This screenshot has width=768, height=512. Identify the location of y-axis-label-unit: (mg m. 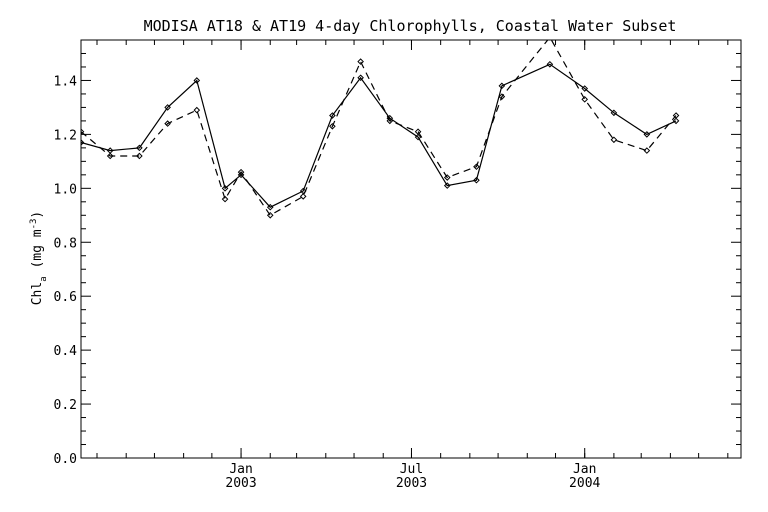
(37, 248).